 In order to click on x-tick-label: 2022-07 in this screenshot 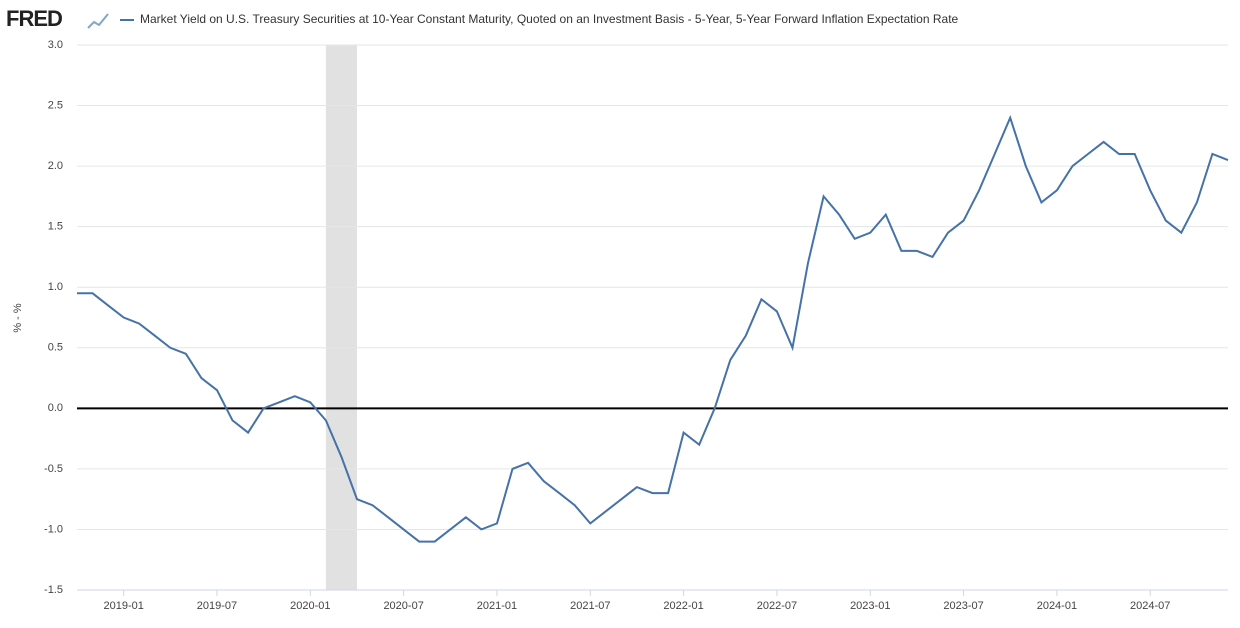, I will do `click(777, 606)`.